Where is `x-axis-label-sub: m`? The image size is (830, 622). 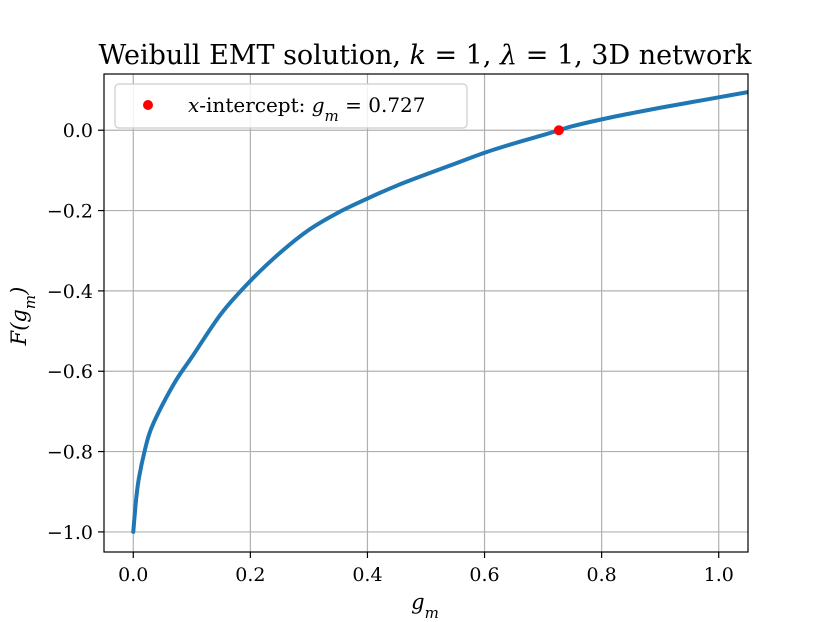
x-axis-label-sub: m is located at coordinates (432, 613).